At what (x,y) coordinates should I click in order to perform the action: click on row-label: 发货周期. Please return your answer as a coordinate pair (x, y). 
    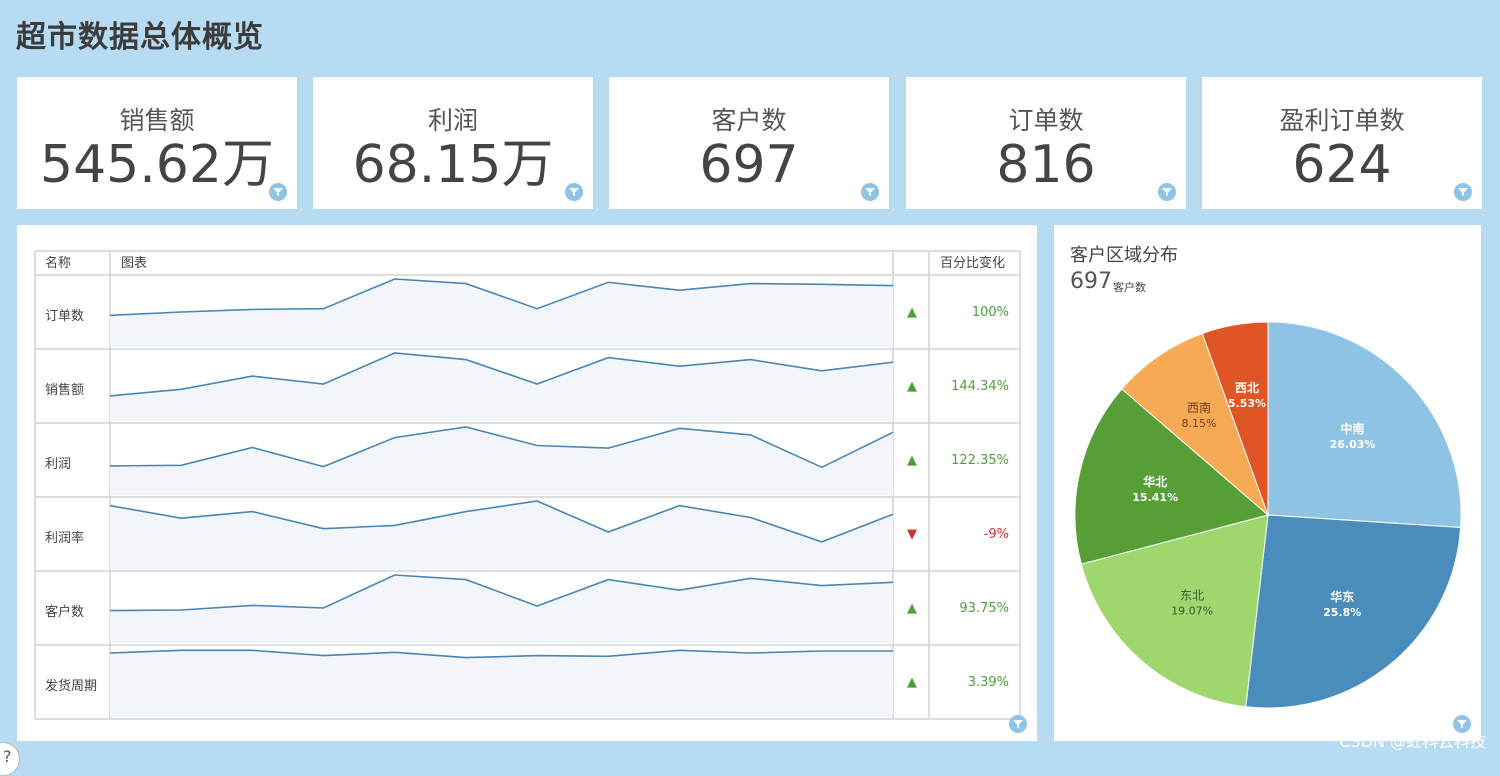
    Looking at the image, I should click on (71, 686).